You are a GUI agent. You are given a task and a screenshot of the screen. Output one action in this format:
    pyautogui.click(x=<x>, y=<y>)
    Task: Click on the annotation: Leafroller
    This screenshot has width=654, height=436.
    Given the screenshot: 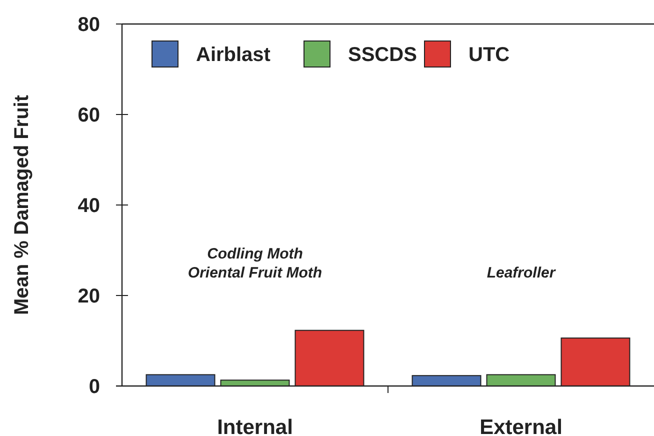 What is the action you would take?
    pyautogui.click(x=521, y=273)
    